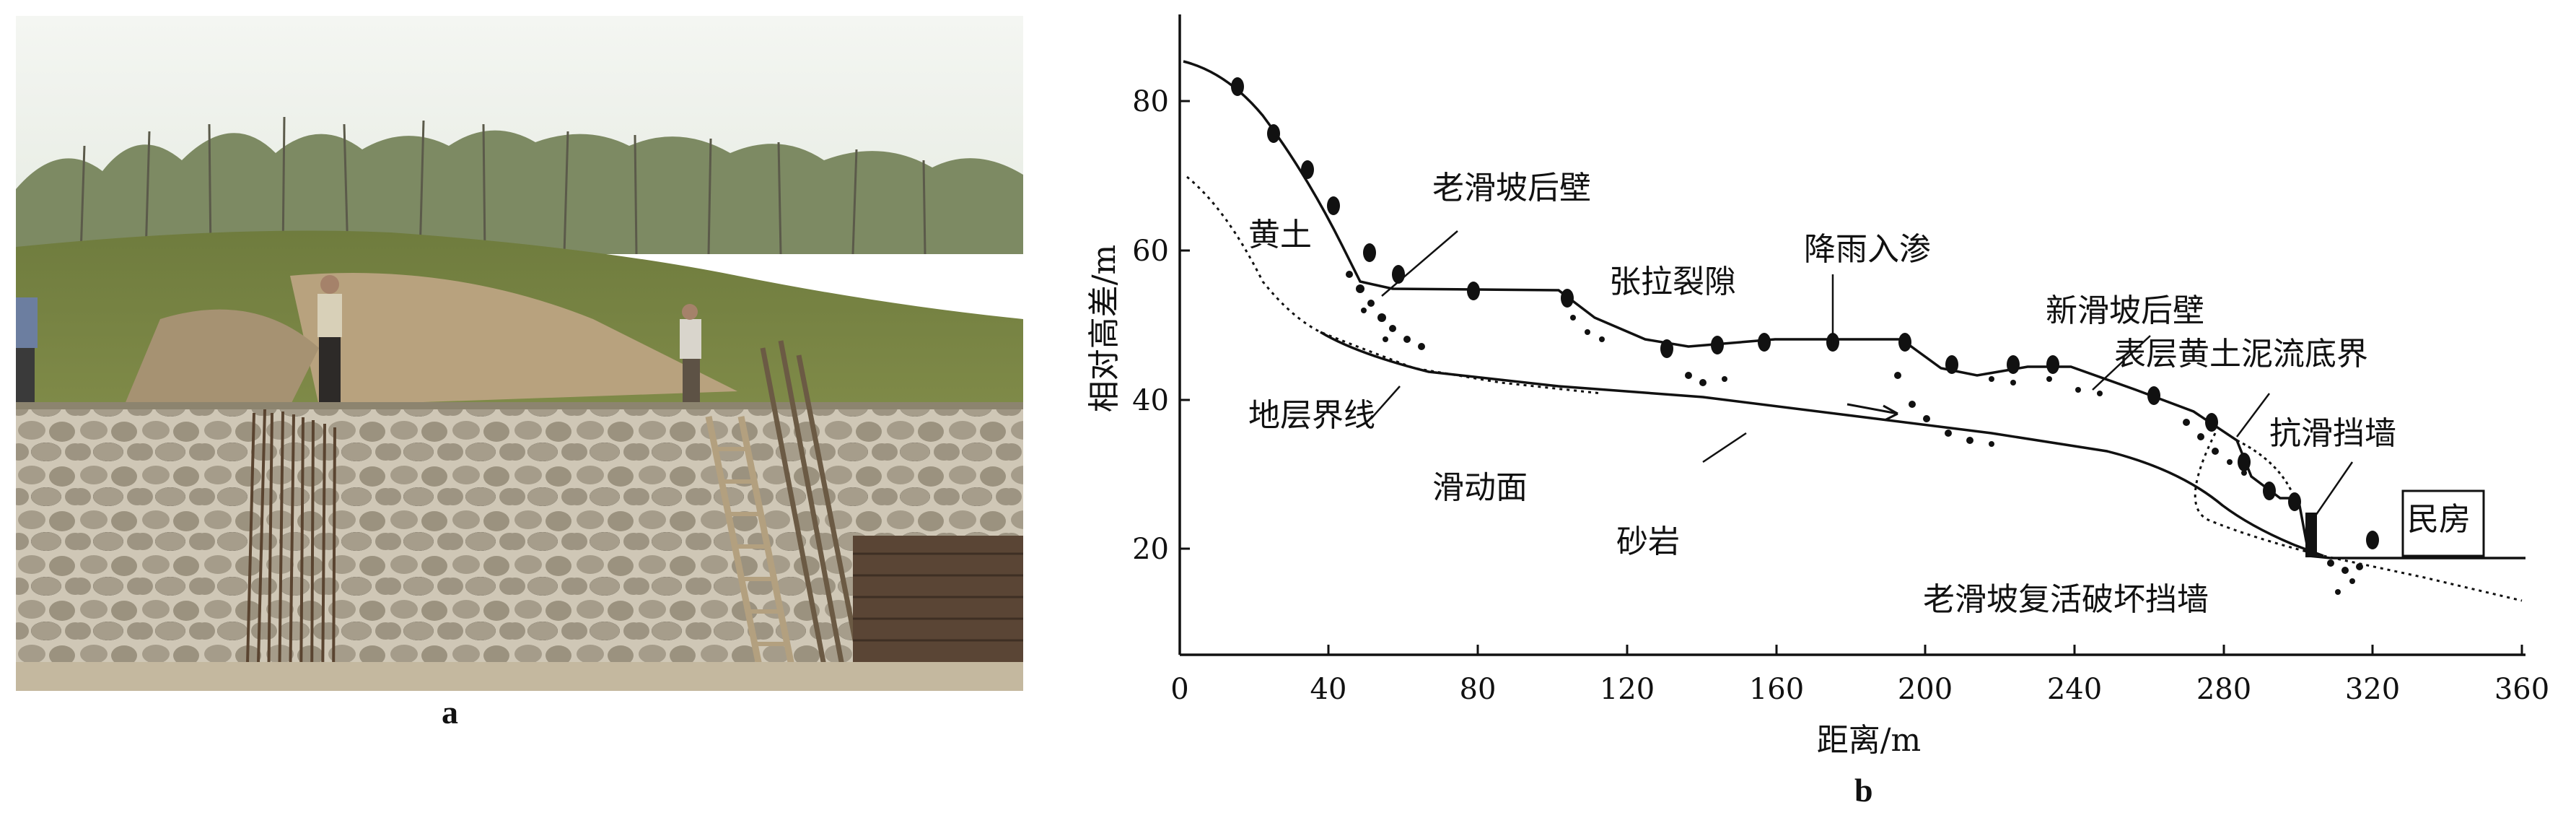  I want to click on x-tick-label: 120, so click(1627, 689).